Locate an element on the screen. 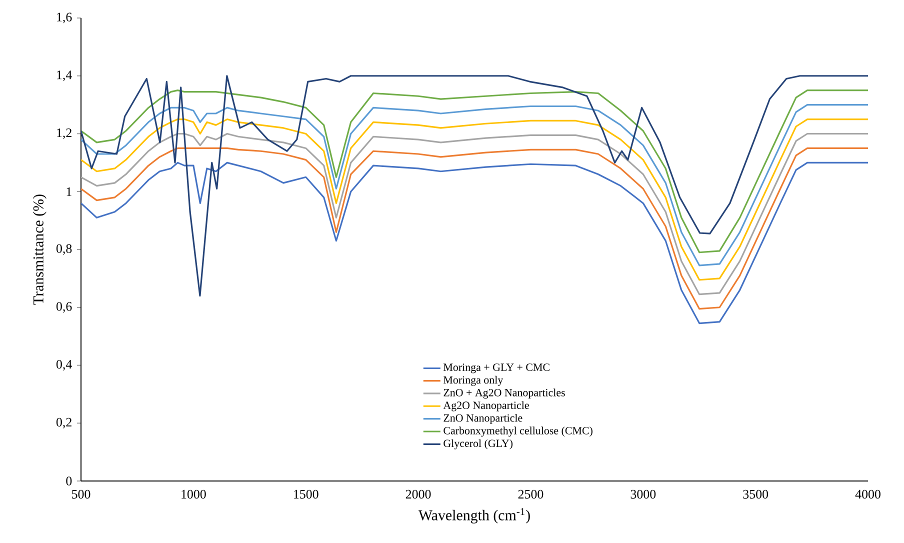 This screenshot has height=543, width=904. y-tick-label: 0,6 is located at coordinates (64, 307).